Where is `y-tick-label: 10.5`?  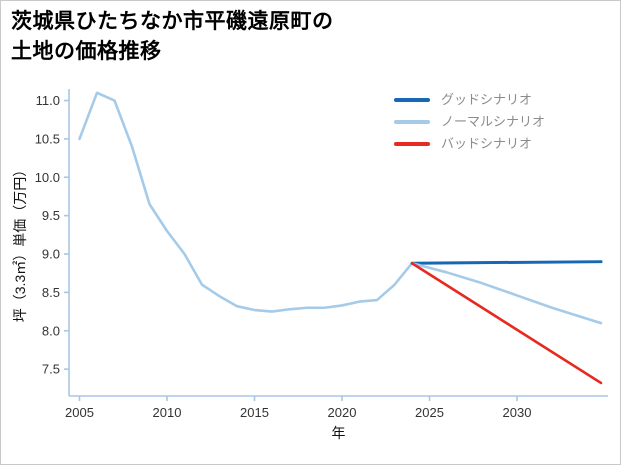
y-tick-label: 10.5 is located at coordinates (47, 138).